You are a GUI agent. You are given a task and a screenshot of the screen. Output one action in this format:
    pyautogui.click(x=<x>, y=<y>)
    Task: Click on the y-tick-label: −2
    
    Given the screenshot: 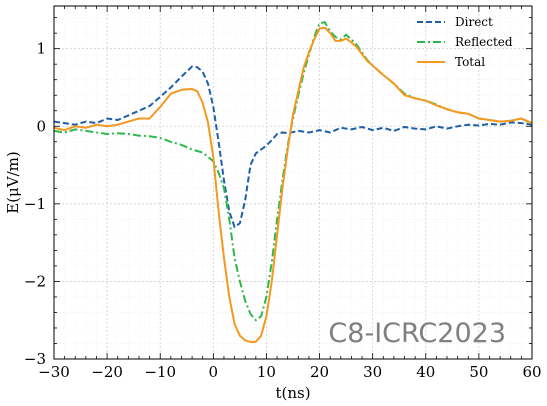 What is the action you would take?
    pyautogui.click(x=35, y=281)
    